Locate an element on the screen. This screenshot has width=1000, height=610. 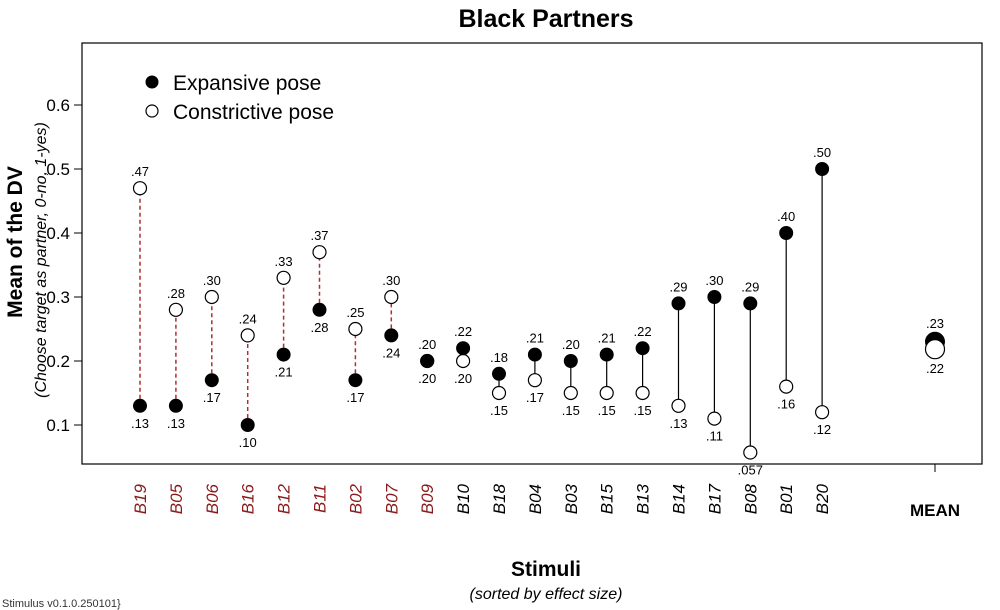
point-expansive-b02 is located at coordinates (355, 380).